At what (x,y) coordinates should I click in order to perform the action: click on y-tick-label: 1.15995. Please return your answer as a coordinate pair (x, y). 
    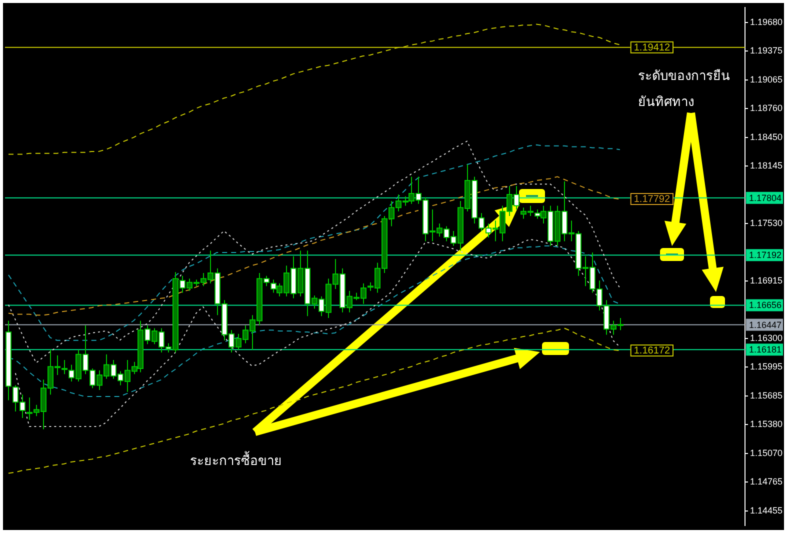
    Looking at the image, I should click on (766, 367).